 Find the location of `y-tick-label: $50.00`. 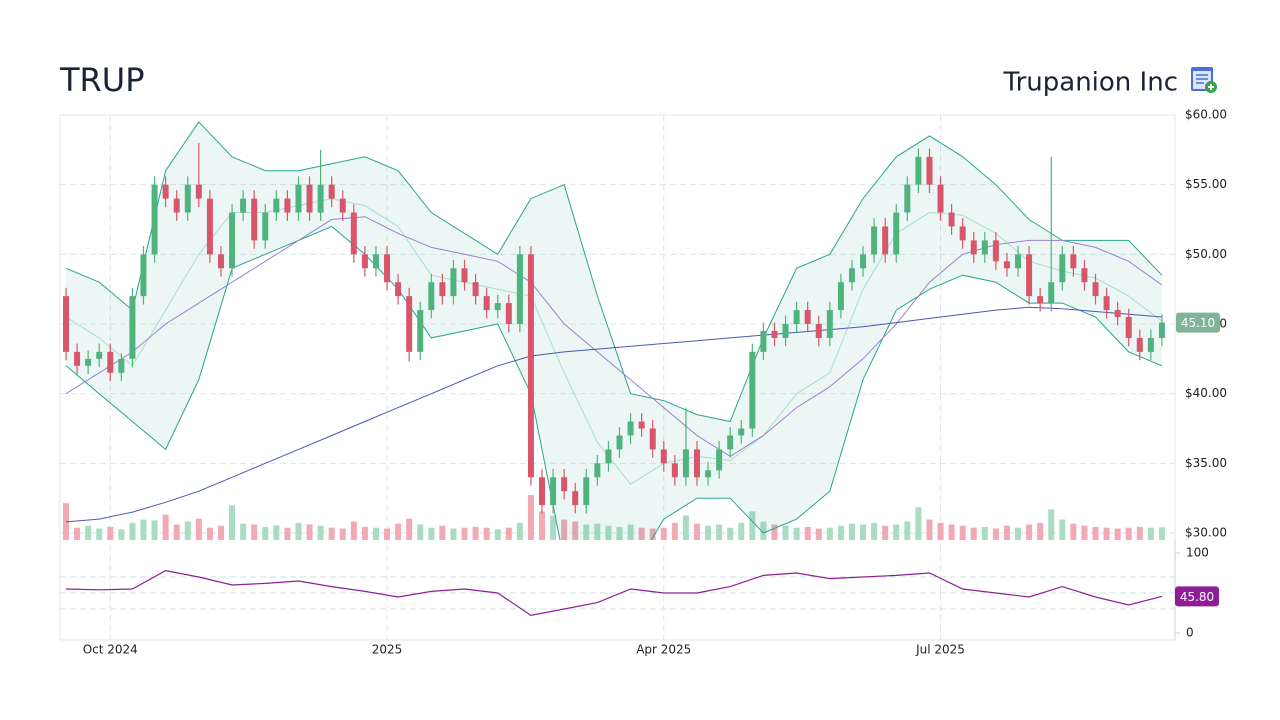

y-tick-label: $50.00 is located at coordinates (1206, 254).